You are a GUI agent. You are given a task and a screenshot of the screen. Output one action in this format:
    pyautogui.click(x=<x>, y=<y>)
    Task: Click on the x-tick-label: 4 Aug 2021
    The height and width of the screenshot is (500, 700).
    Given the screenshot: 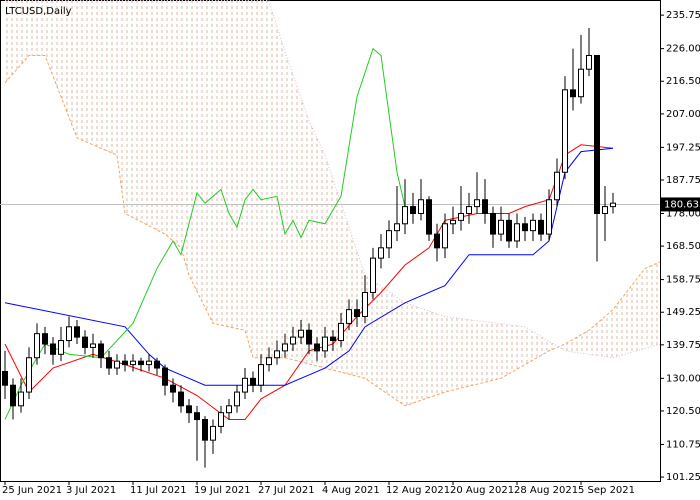 What is the action you would take?
    pyautogui.click(x=351, y=490)
    